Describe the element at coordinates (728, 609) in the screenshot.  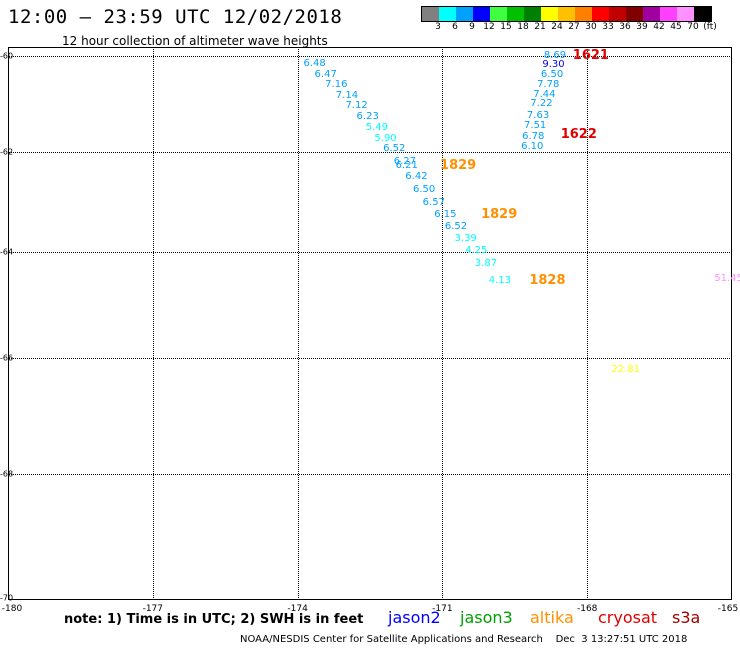
I see `longitude-label: -165` at that location.